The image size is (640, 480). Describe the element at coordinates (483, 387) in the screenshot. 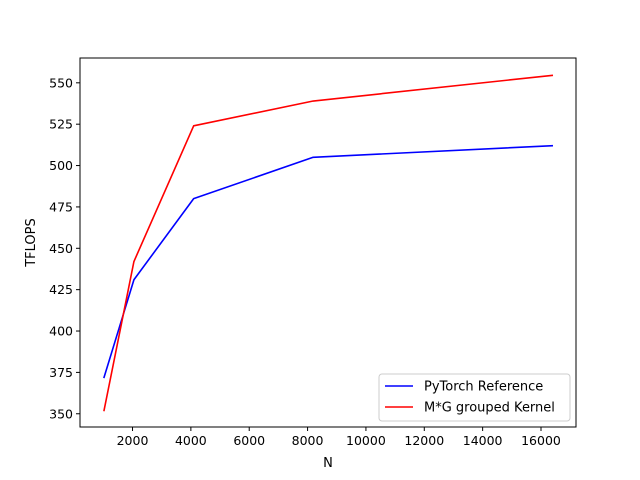

I see `legend-label-pytorch-reference: PyTorch Reference` at that location.